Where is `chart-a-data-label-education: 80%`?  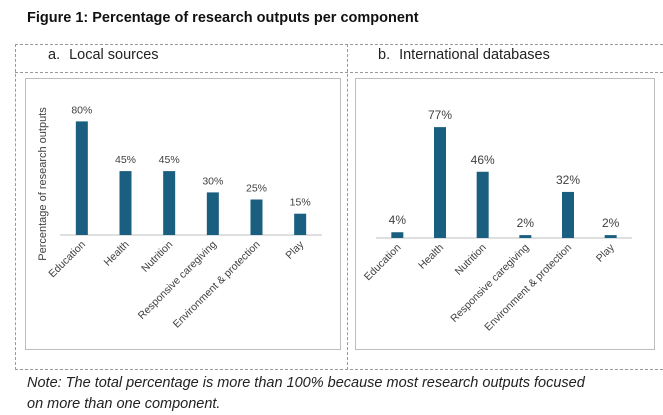
chart-a-data-label-education: 80% is located at coordinates (81, 110).